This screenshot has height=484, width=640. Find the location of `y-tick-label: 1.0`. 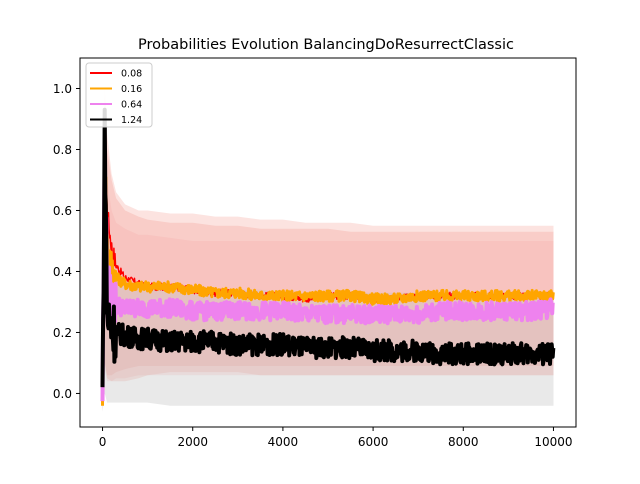

y-tick-label: 1.0 is located at coordinates (62, 89).